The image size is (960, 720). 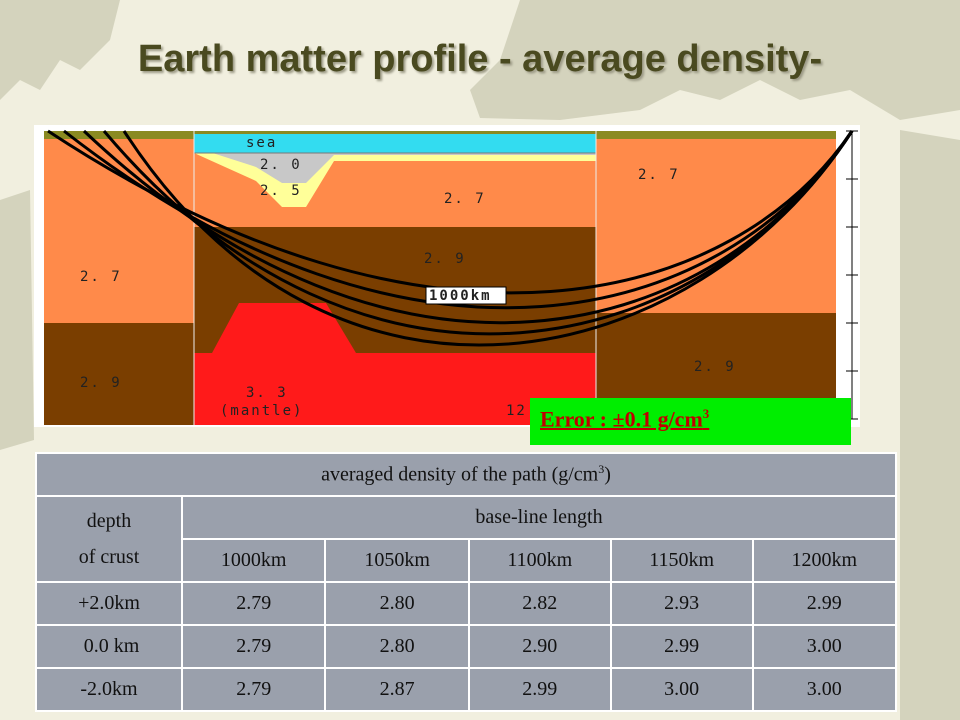 What do you see at coordinates (465, 199) in the screenshot?
I see `layer-label-middle-2-7: 2. 7` at bounding box center [465, 199].